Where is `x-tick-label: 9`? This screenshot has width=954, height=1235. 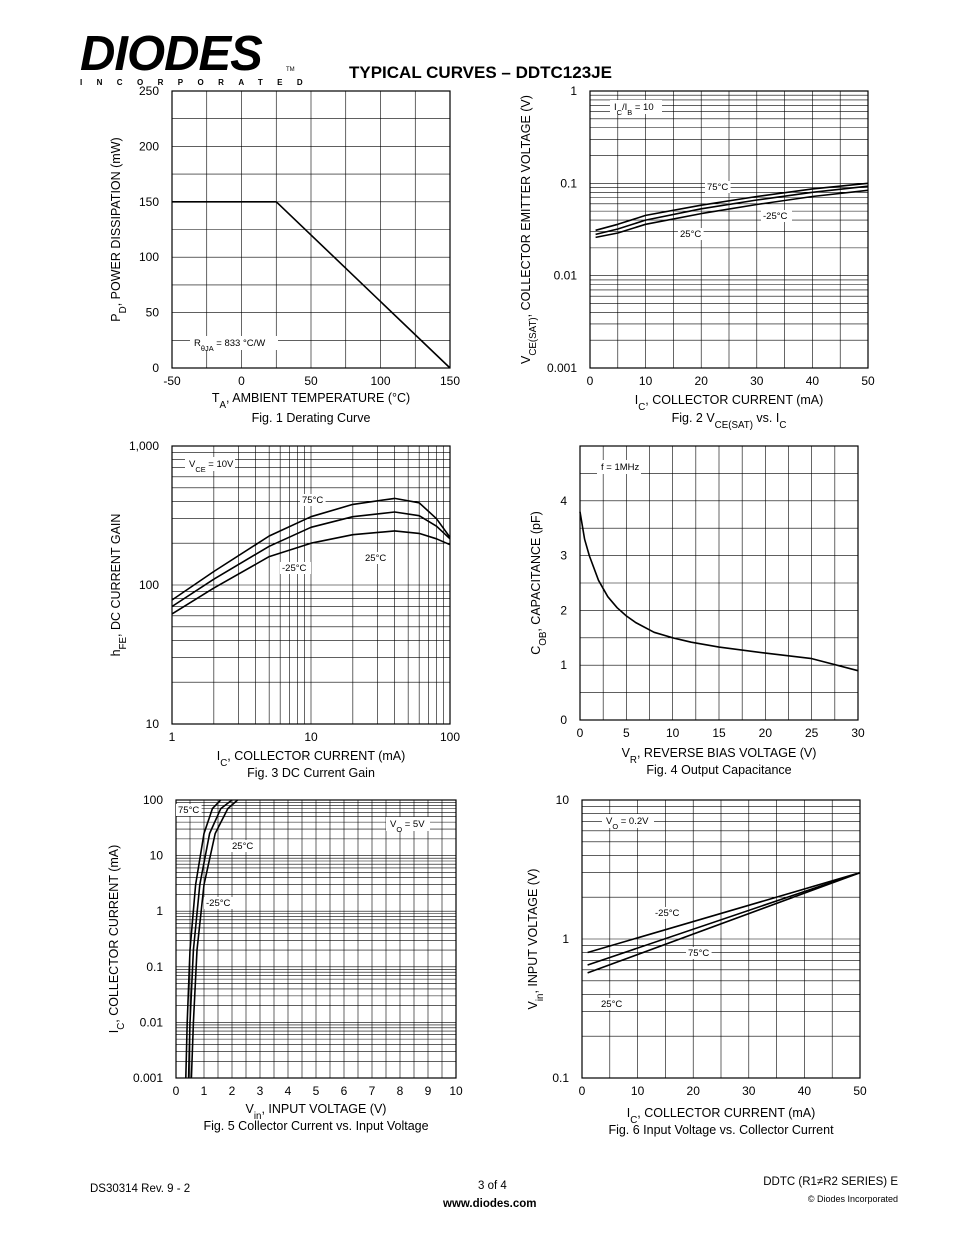 x-tick-label: 9 is located at coordinates (428, 1091).